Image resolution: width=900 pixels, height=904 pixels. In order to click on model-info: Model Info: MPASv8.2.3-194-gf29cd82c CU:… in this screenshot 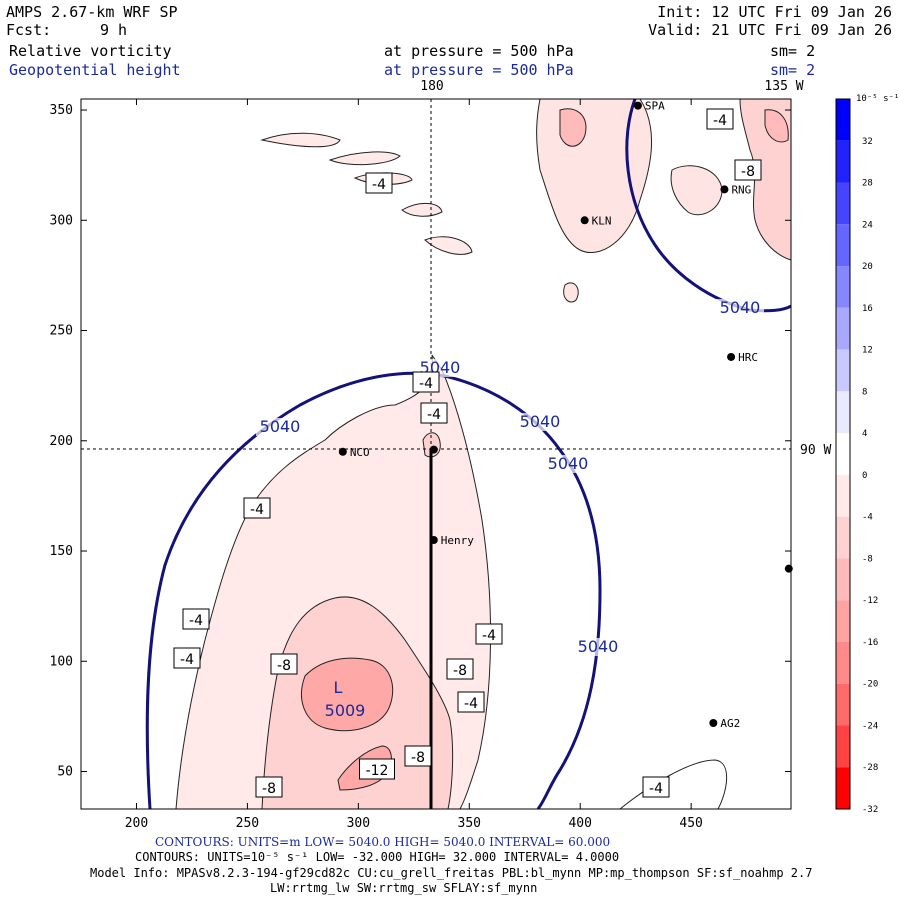, I will do `click(451, 873)`.